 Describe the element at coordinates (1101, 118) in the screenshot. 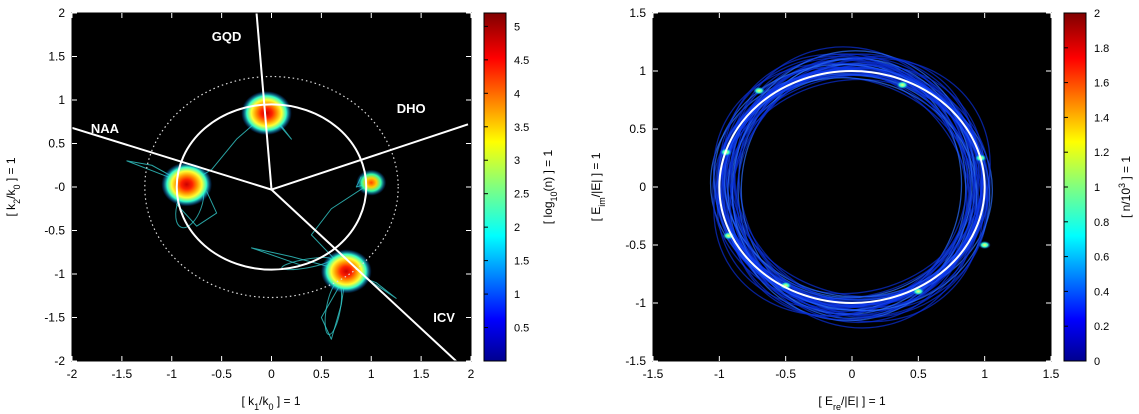

I see `colorbar-tick-label: 1.4` at that location.